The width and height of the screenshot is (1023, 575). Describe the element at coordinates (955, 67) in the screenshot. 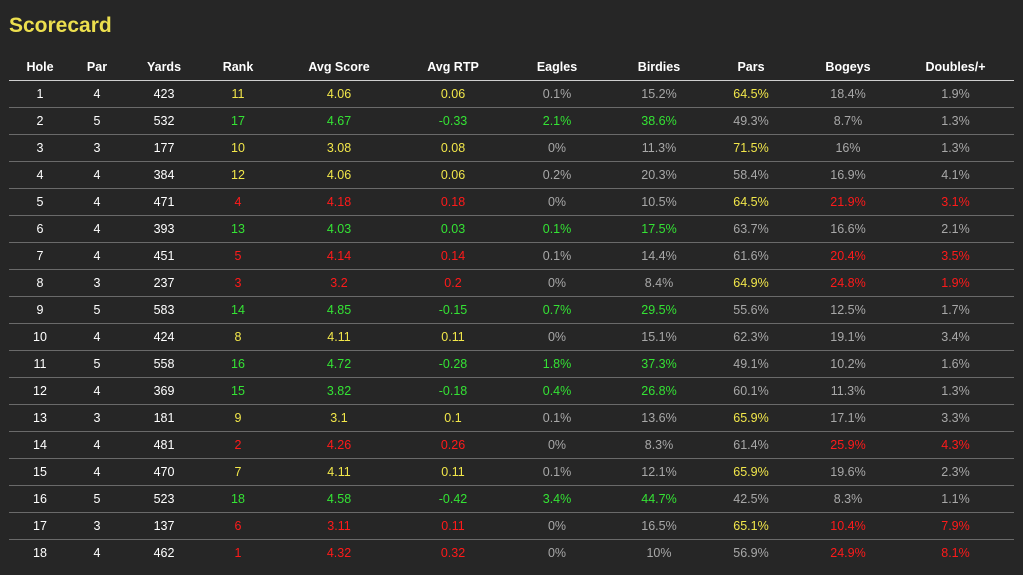

I see `column-header-doubles: Doubles/+` at that location.